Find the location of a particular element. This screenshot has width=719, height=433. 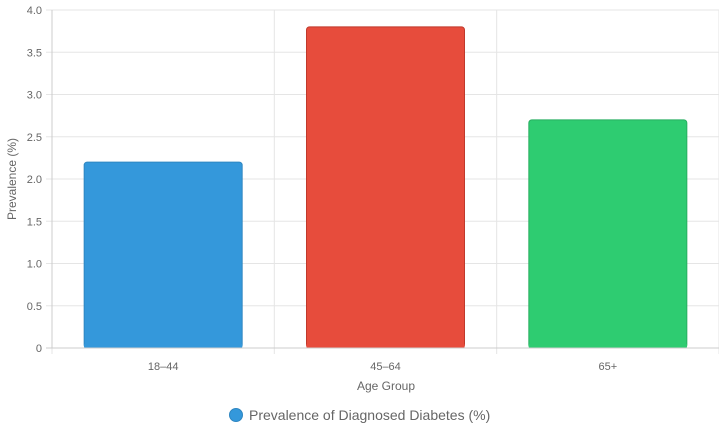

y-tick-label: 3.0 is located at coordinates (34, 96).